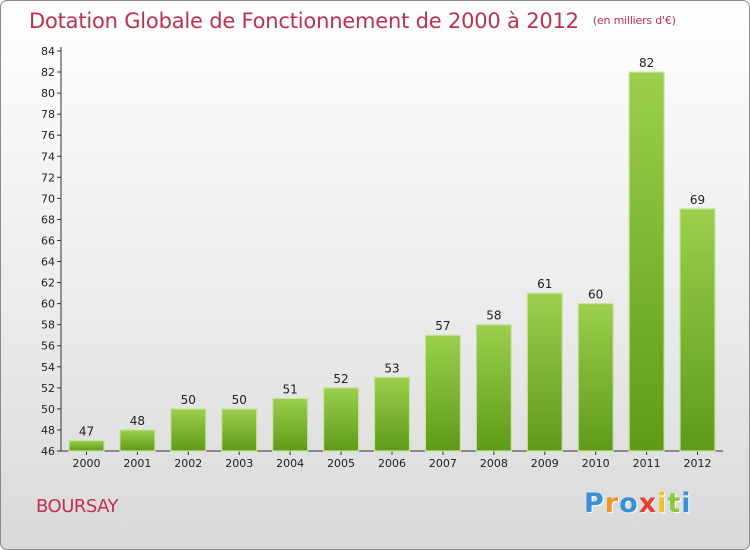  Describe the element at coordinates (48, 93) in the screenshot. I see `y-tick-label: 80` at that location.